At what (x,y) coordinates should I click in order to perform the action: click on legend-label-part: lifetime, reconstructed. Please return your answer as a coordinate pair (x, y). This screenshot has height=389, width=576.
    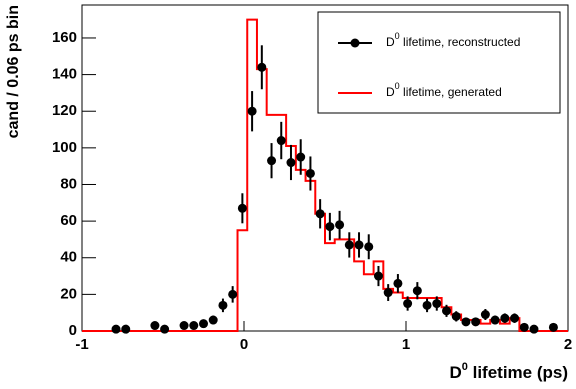
    Looking at the image, I should click on (460, 42).